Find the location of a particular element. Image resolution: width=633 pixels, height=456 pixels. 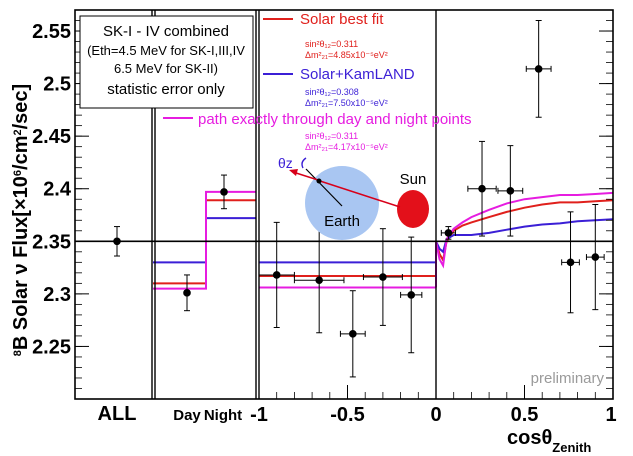

angle-arc is located at coordinates (304, 163).